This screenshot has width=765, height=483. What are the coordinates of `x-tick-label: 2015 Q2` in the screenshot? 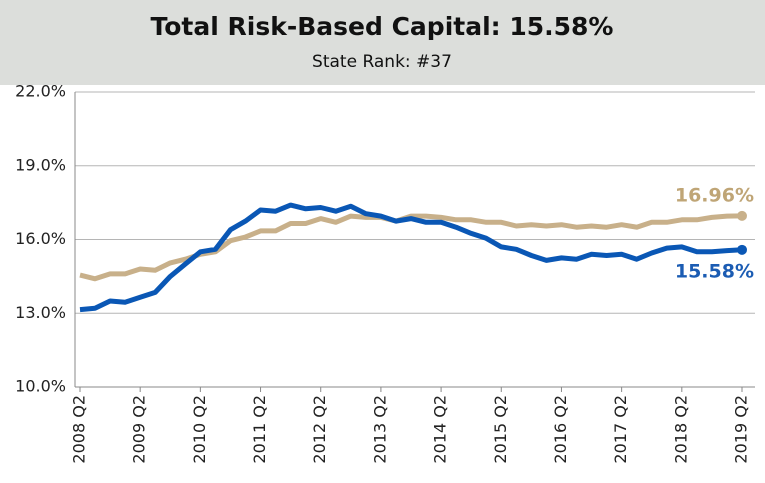 It's located at (500, 429).